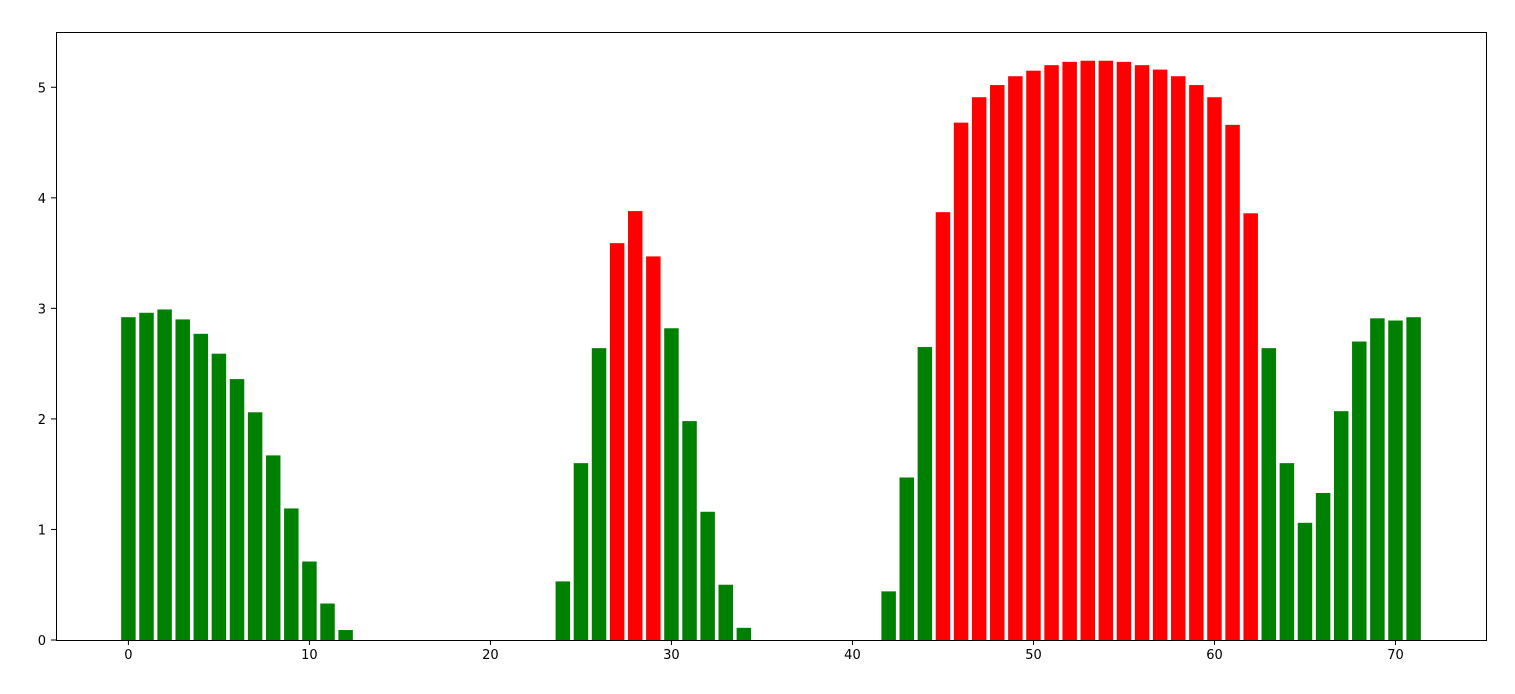 The height and width of the screenshot is (694, 1515). Describe the element at coordinates (671, 655) in the screenshot. I see `x-tick-label: 30` at that location.